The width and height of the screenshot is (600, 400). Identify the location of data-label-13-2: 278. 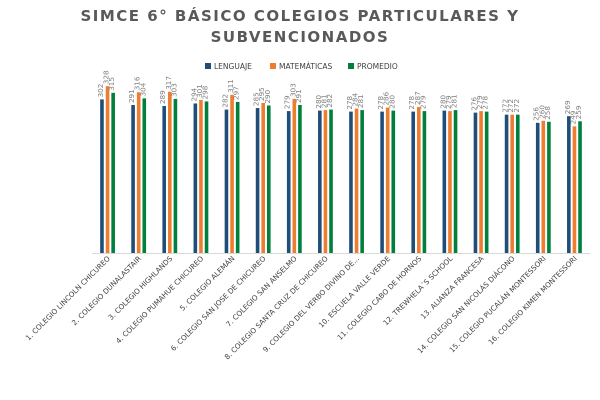
(485, 102).